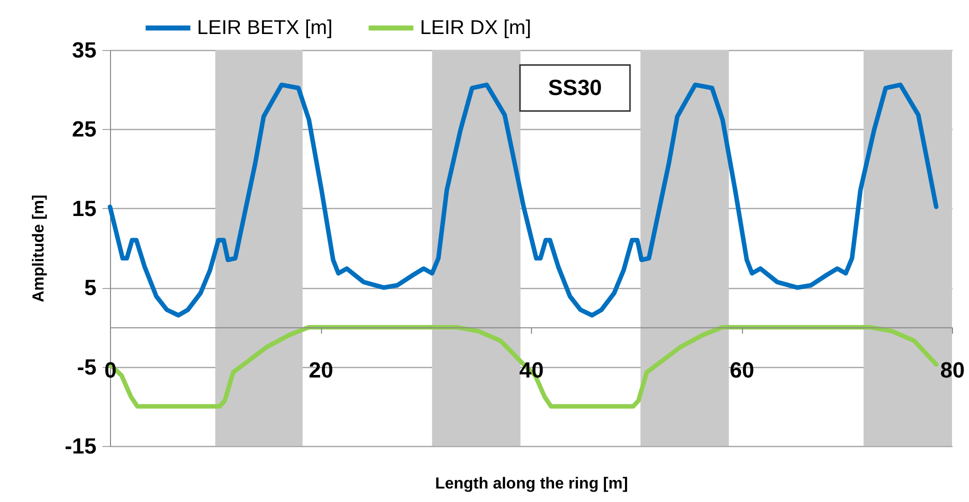  I want to click on y-tick-label: 15, so click(84, 208).